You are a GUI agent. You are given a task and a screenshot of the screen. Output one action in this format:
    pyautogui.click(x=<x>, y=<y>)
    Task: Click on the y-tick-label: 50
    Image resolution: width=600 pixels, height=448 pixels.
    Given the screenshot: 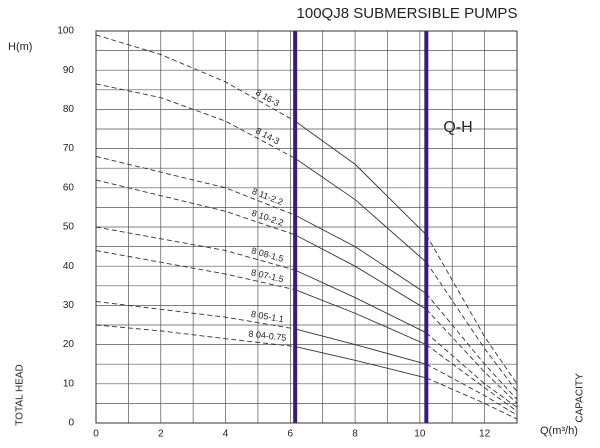 What is the action you would take?
    pyautogui.click(x=69, y=227)
    